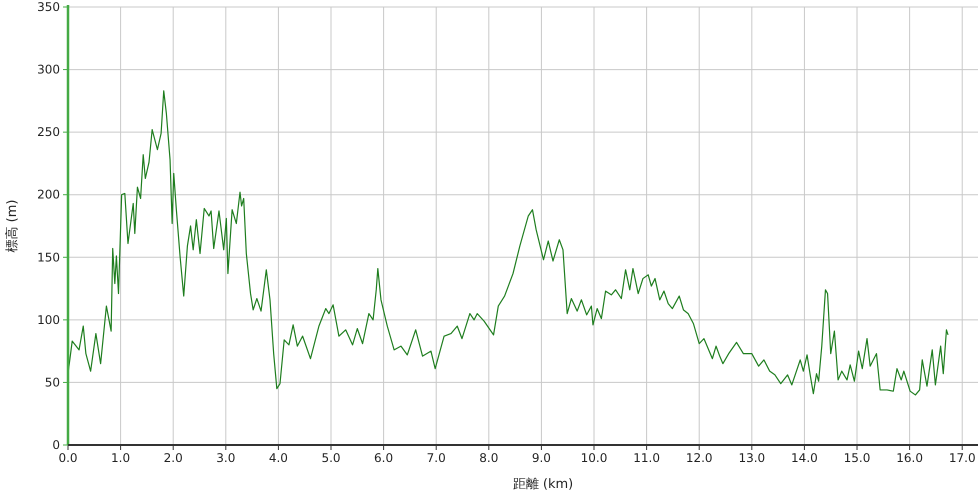 This screenshot has height=497, width=978. What do you see at coordinates (52, 382) in the screenshot?
I see `y-tick-label: 50` at bounding box center [52, 382].